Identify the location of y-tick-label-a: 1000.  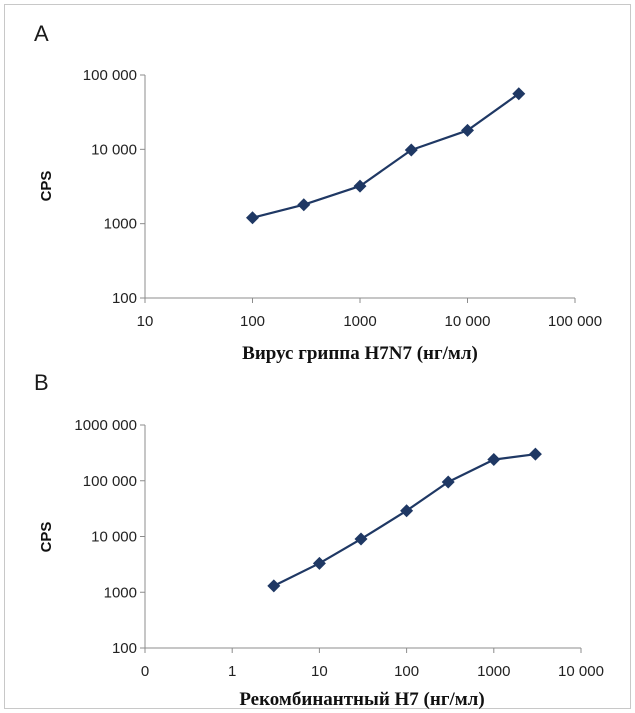
(120, 224).